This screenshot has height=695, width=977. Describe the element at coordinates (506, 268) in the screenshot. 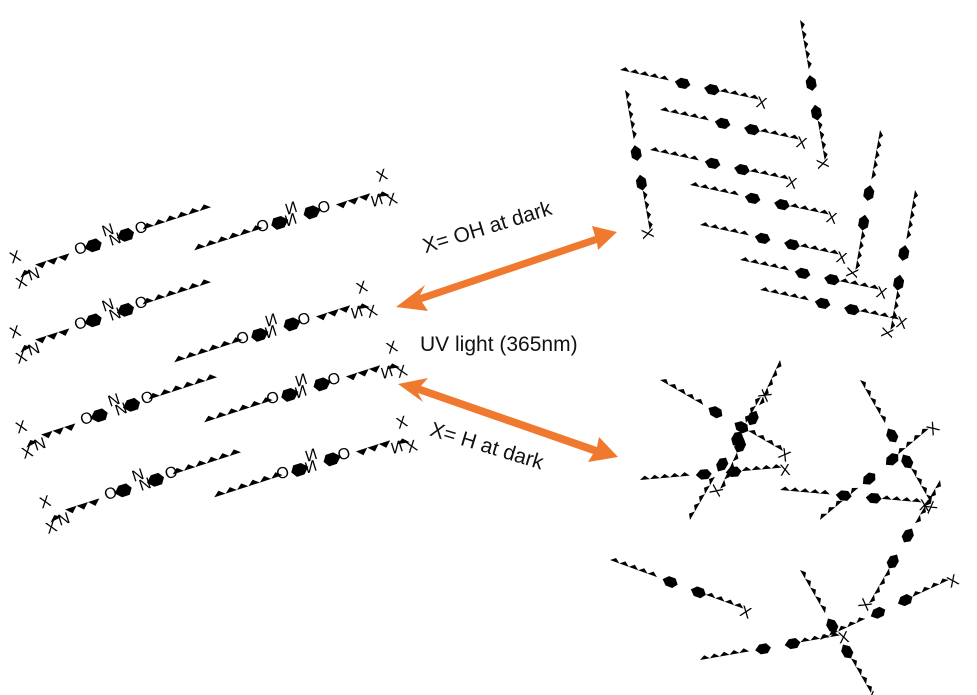

I see `top-double-arrow` at that location.